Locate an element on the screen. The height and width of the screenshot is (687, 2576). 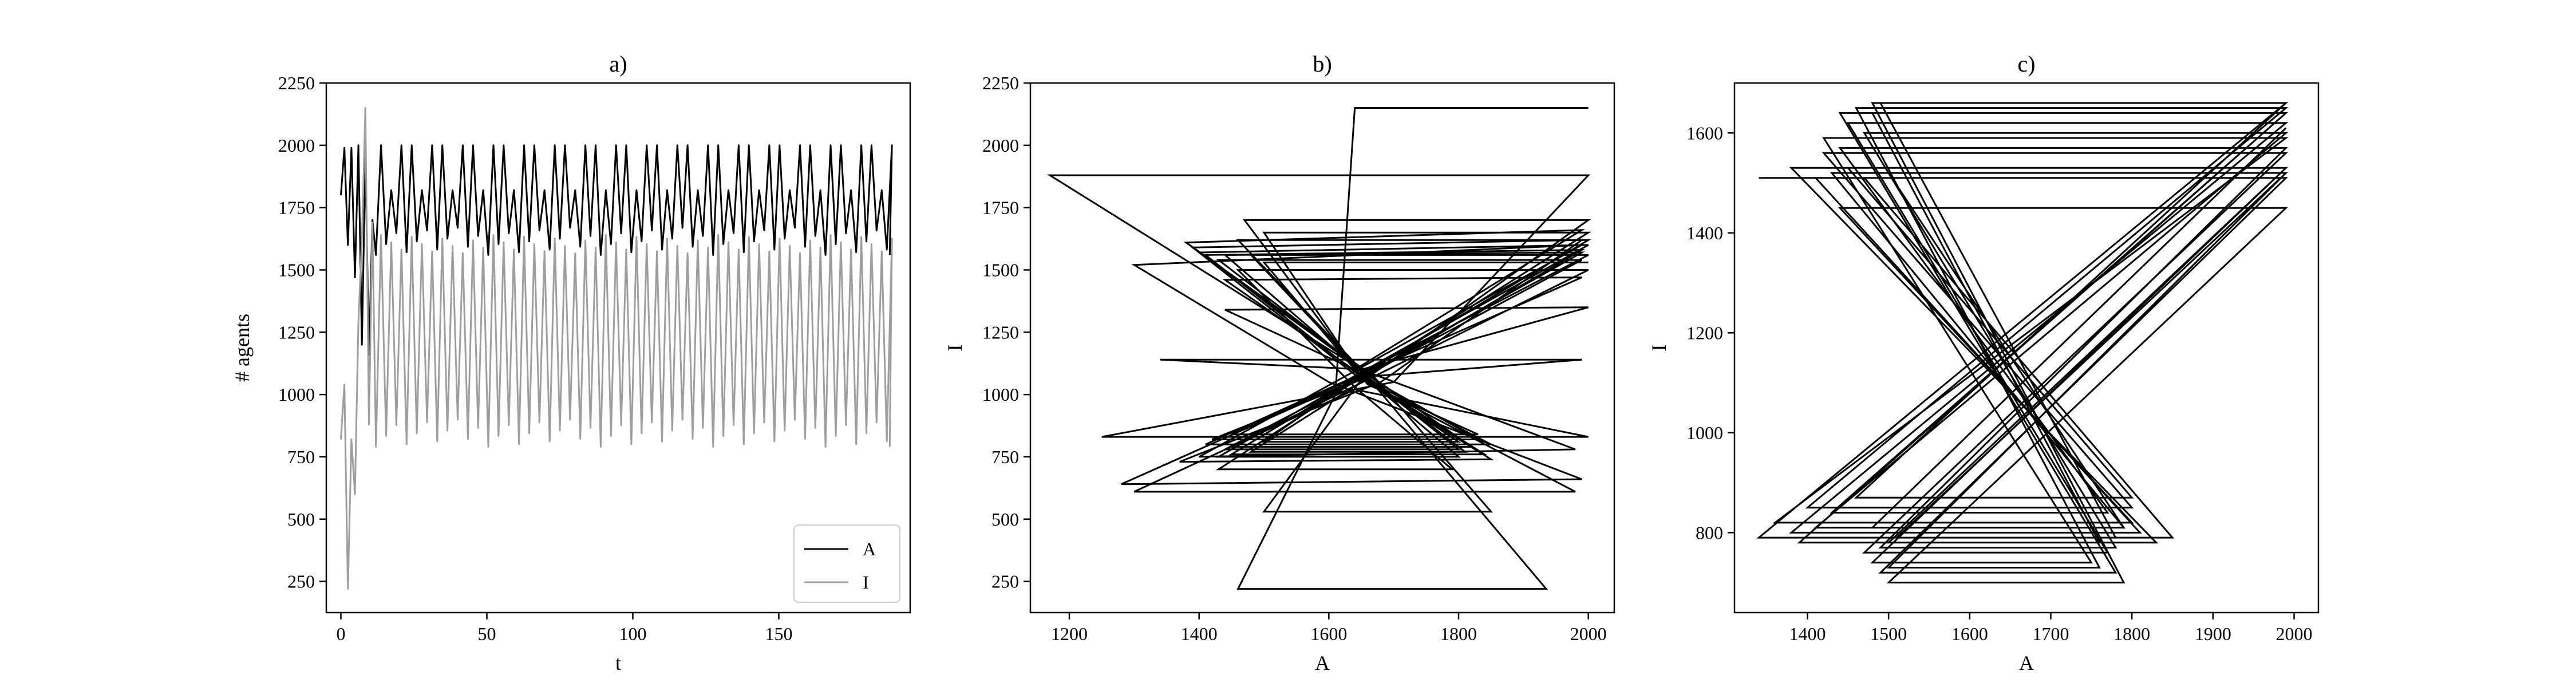
legend-box is located at coordinates (846, 563).